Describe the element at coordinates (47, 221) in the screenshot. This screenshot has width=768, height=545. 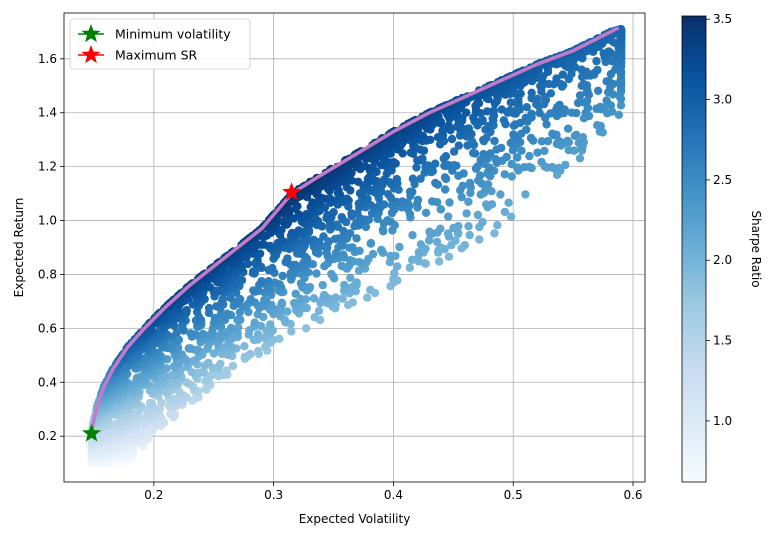
I see `y-tick-label: 1.0` at that location.